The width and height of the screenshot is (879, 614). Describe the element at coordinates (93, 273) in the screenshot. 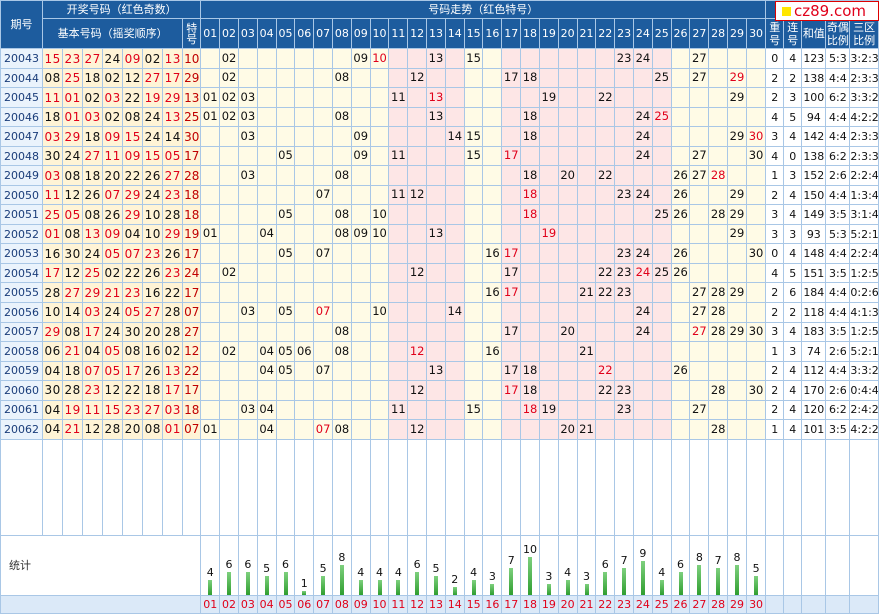

I see `base-number-cell: 25` at that location.